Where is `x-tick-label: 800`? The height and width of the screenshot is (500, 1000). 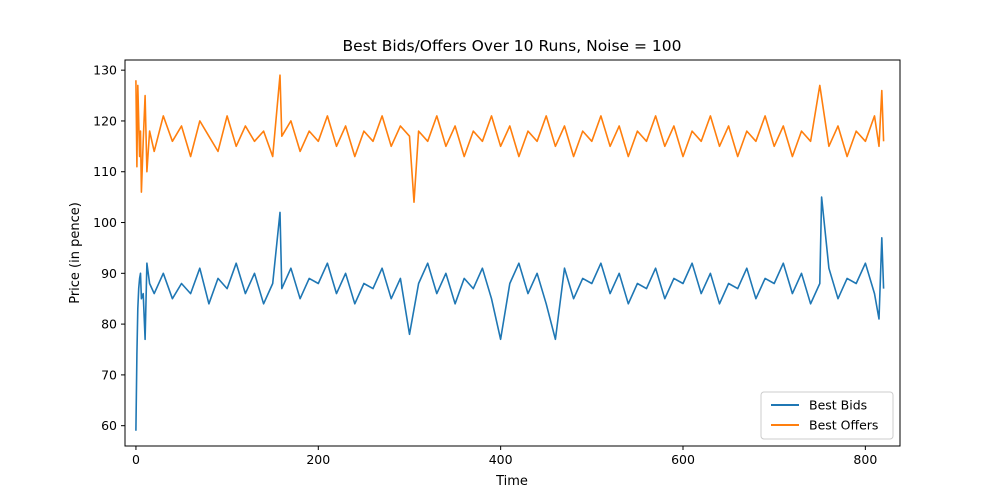
x-tick-label: 800 is located at coordinates (865, 459).